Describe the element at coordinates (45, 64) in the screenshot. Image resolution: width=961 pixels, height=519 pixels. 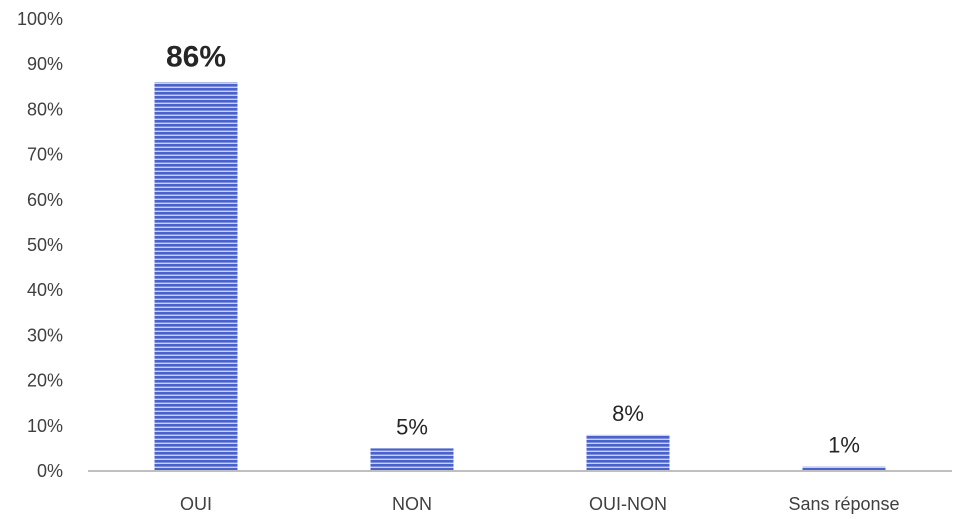
I see `y-tick-label: 90%` at that location.